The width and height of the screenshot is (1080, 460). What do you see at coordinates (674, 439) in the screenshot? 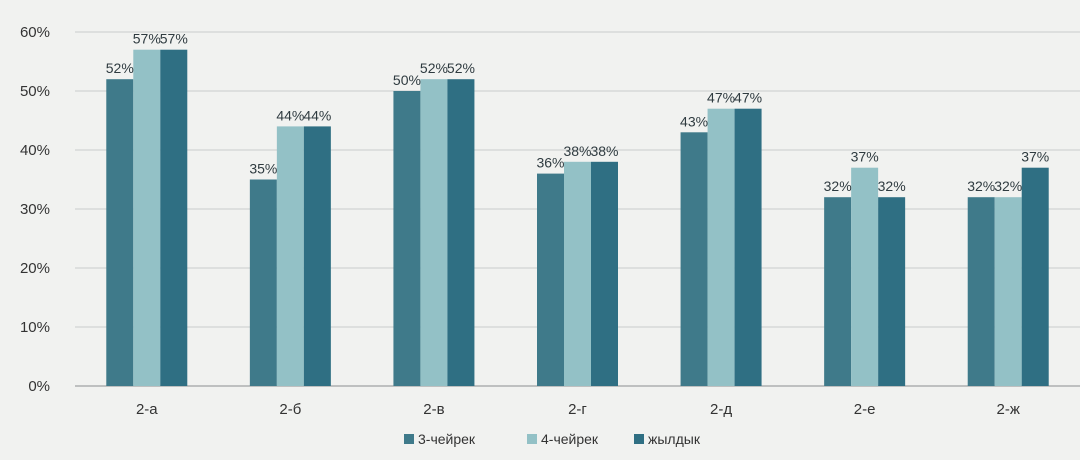
I see `legend-label: жылдык` at bounding box center [674, 439].